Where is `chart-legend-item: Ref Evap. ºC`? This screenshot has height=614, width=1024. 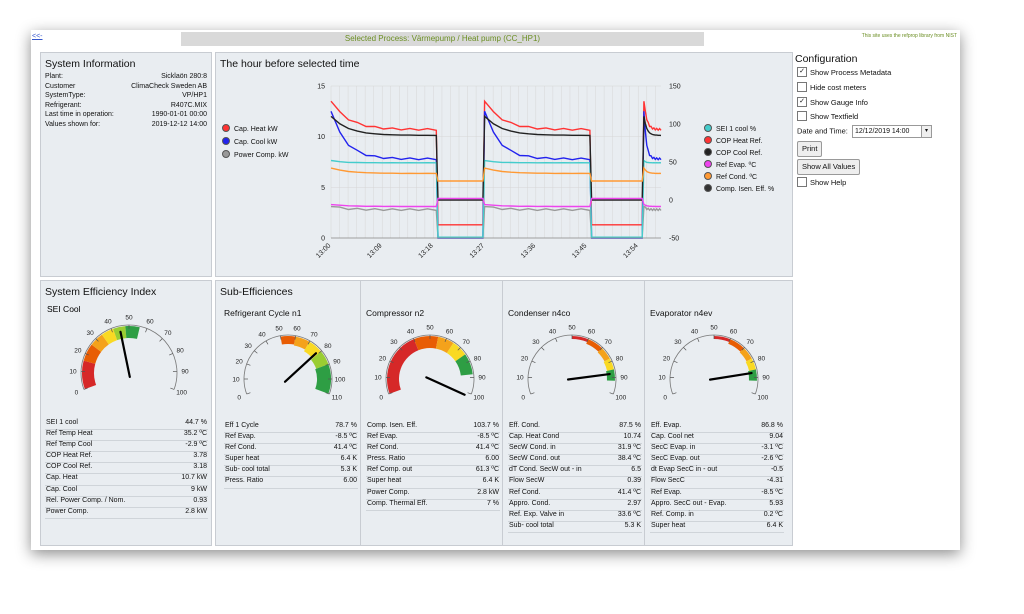 chart-legend-item: Ref Evap. ºC is located at coordinates (730, 164).